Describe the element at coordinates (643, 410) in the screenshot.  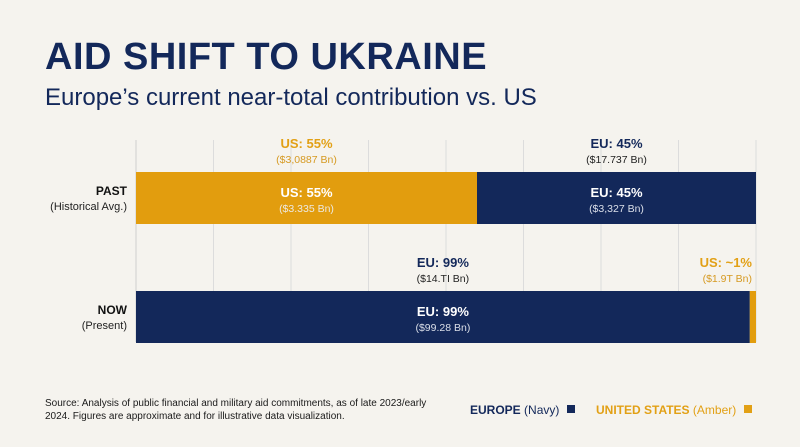
I see `legend-us-label: UNITED STATES` at that location.